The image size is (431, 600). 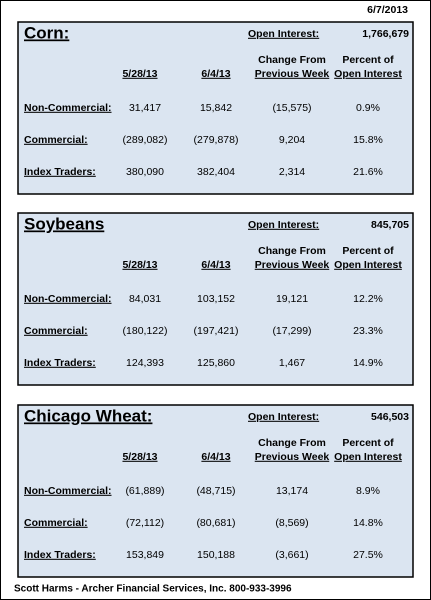 I want to click on cell: 103,152, so click(x=216, y=299).